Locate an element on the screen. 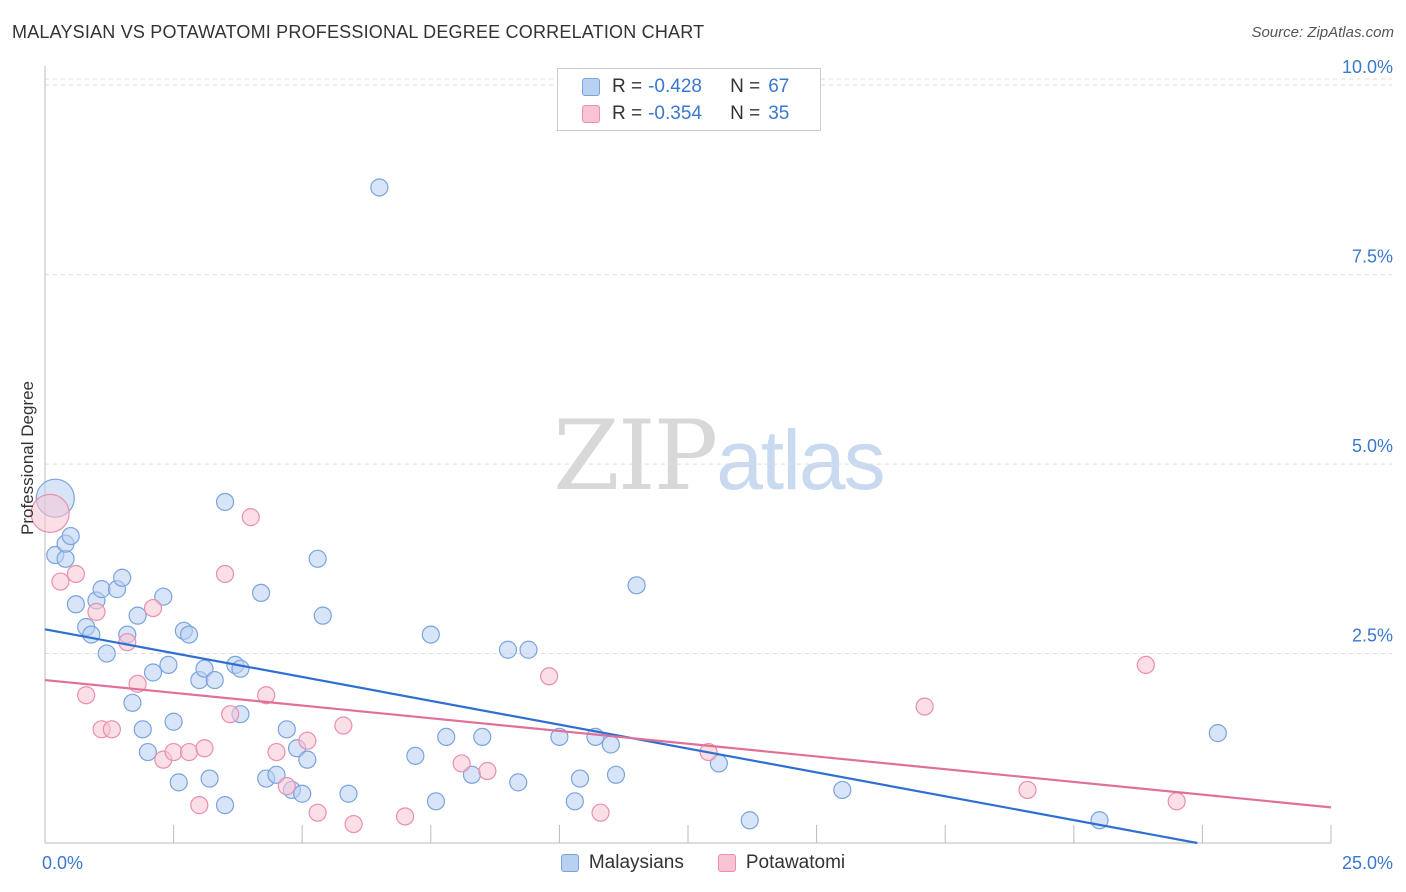 The width and height of the screenshot is (1406, 892). y-tick-label: 7.5% is located at coordinates (1372, 257).